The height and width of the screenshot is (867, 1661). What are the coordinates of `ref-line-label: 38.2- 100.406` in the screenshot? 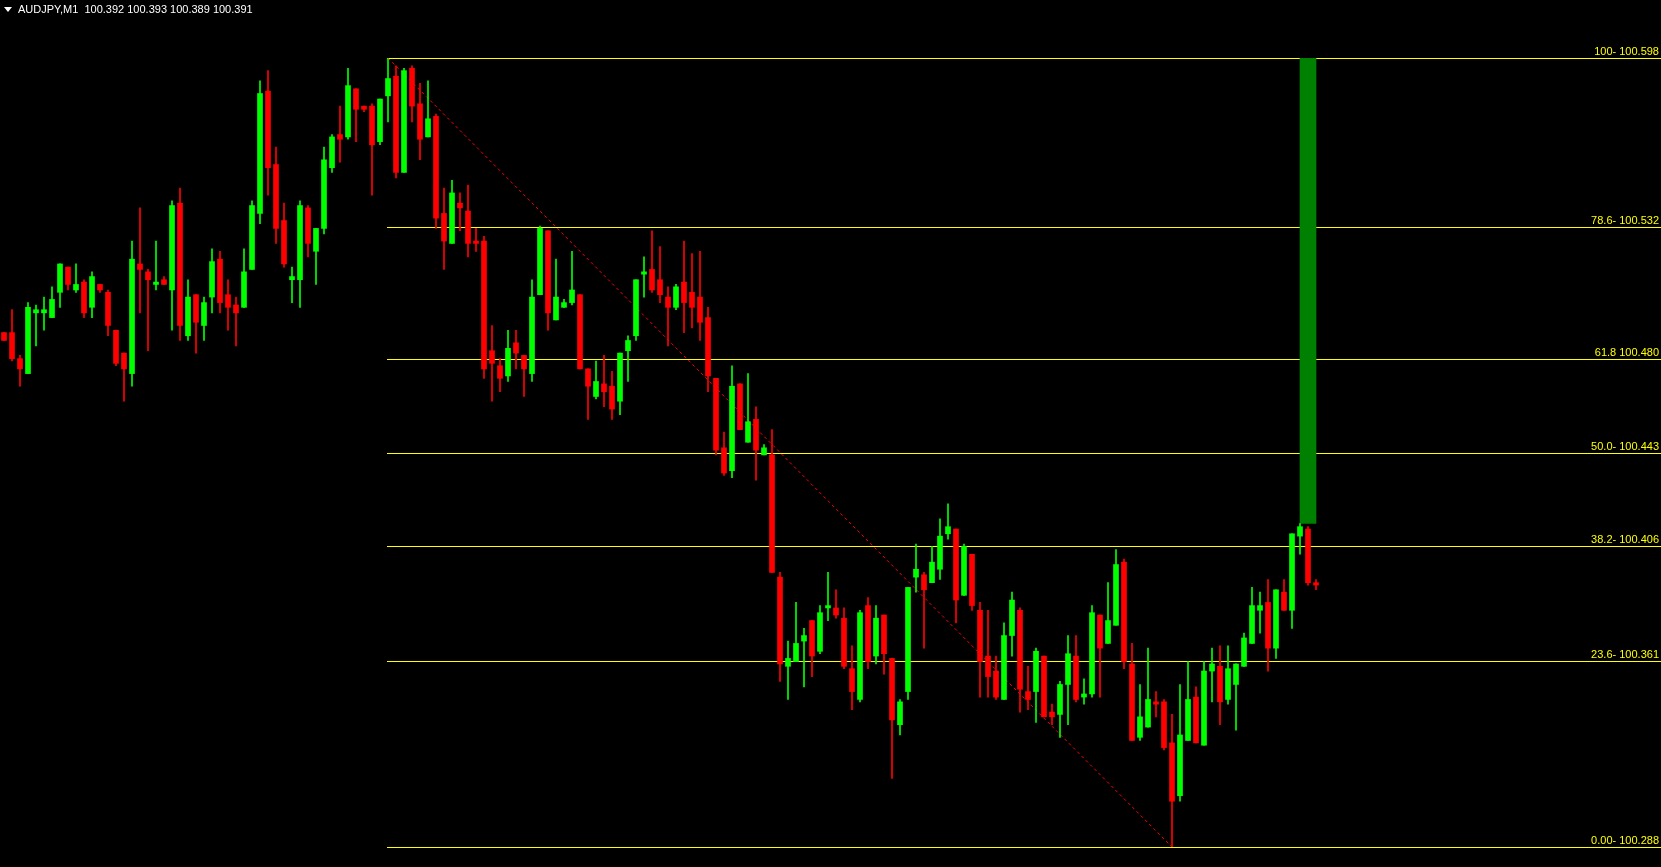 It's located at (1625, 539).